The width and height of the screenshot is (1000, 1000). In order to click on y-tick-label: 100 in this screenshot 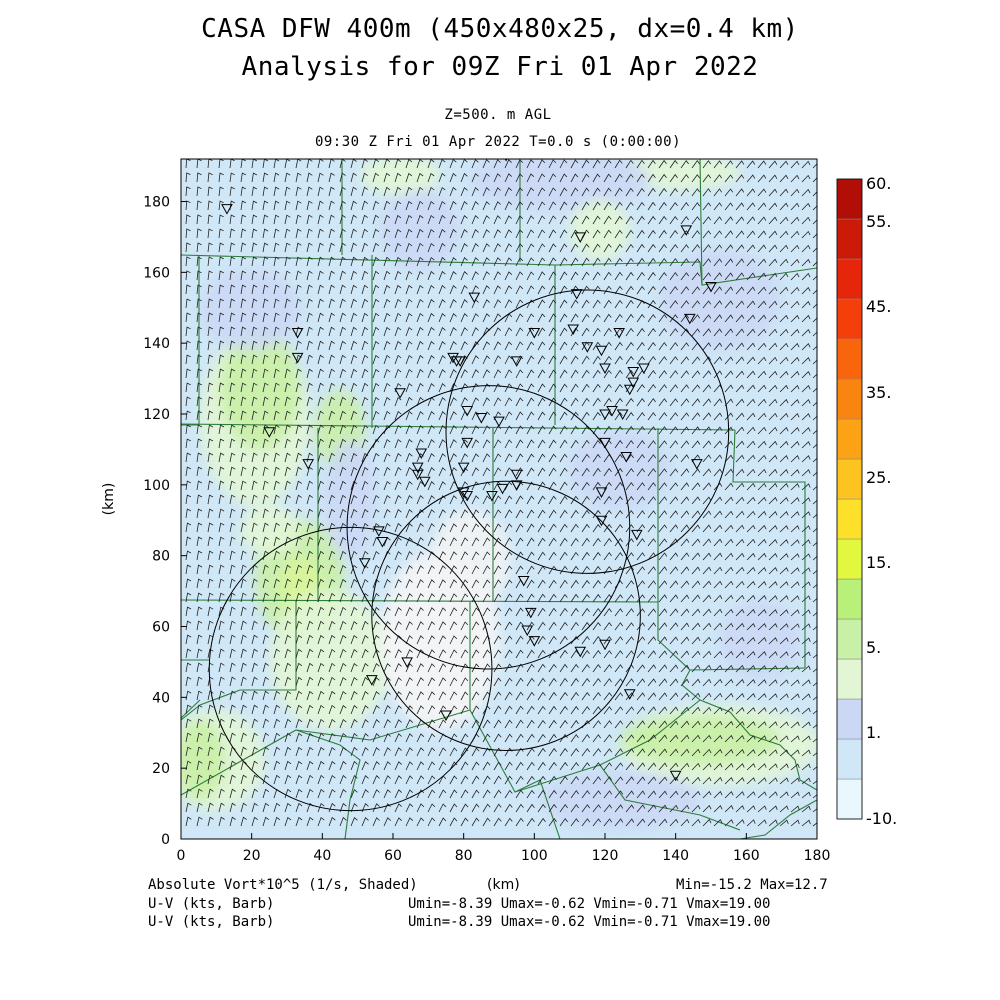, I will do `click(156, 486)`.